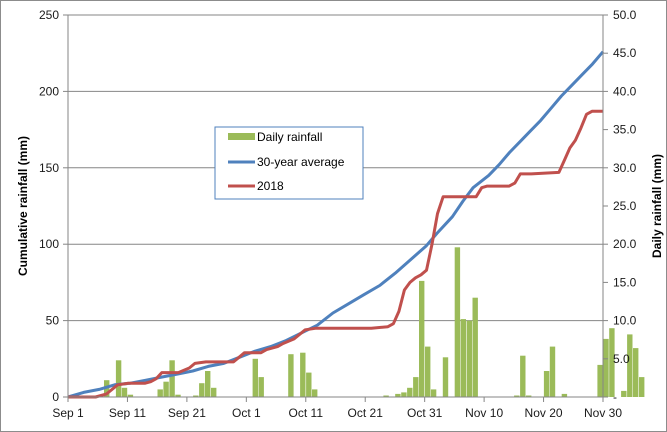 This screenshot has width=667, height=432. Describe the element at coordinates (621, 359) in the screenshot. I see `right-tick-label: 5.0` at that location.